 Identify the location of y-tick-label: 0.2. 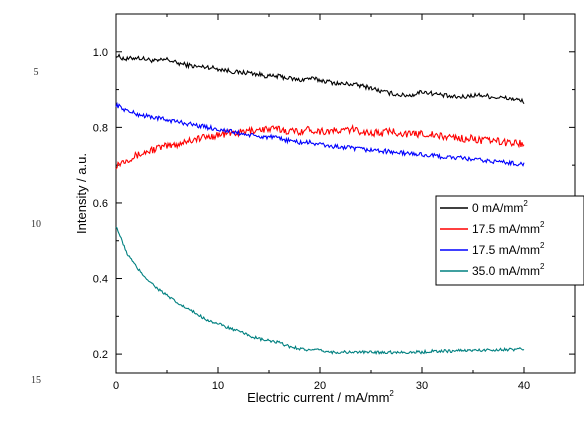
(100, 355).